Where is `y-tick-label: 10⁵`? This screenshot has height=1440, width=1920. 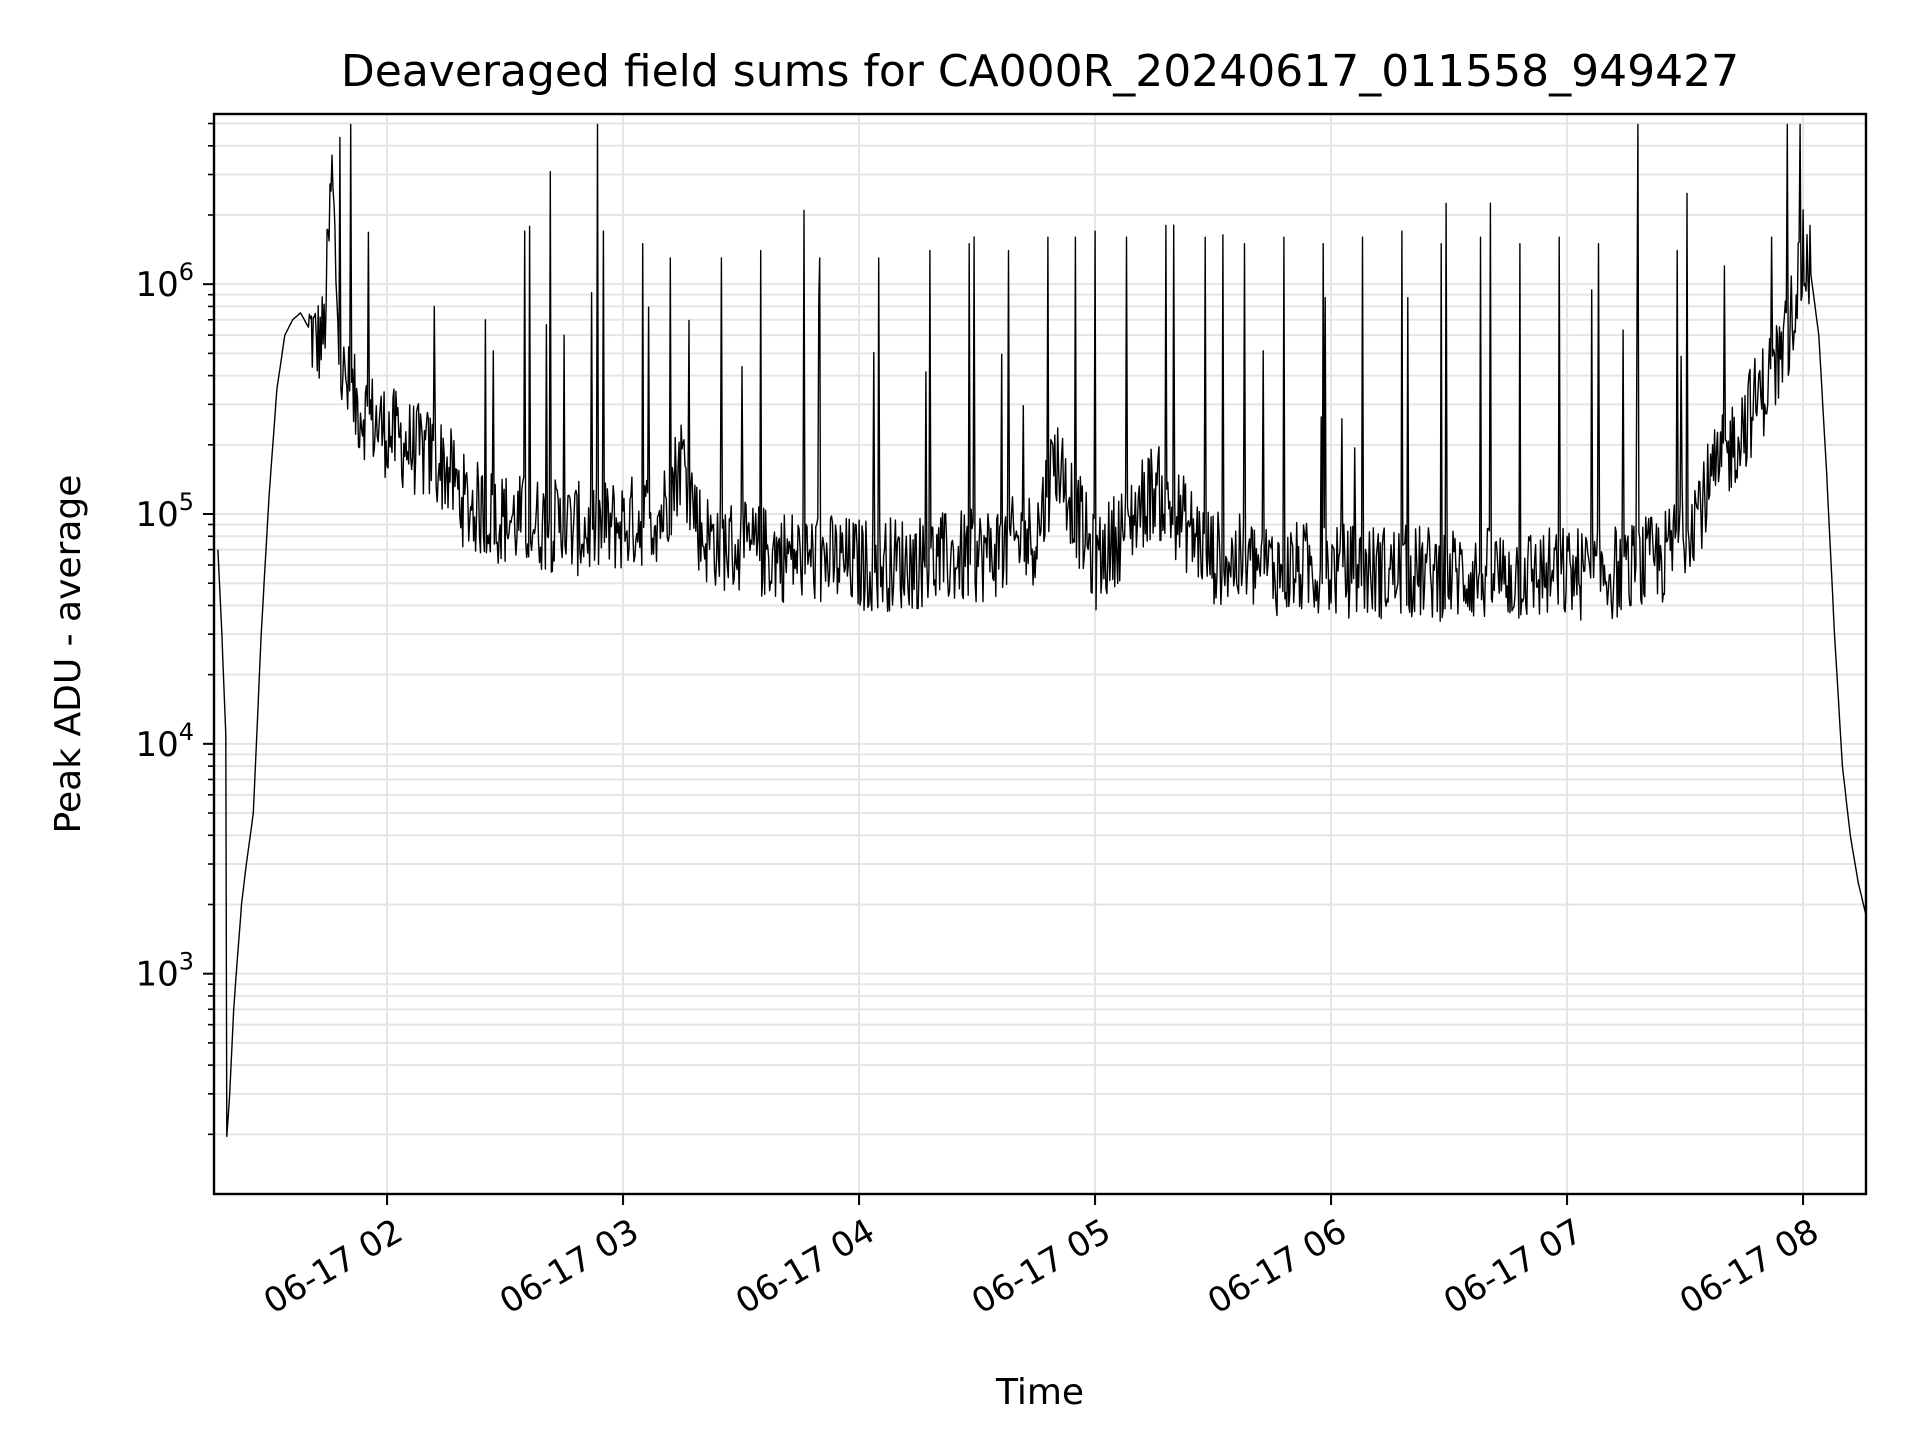 y-tick-label: 10⁵ is located at coordinates (164, 511).